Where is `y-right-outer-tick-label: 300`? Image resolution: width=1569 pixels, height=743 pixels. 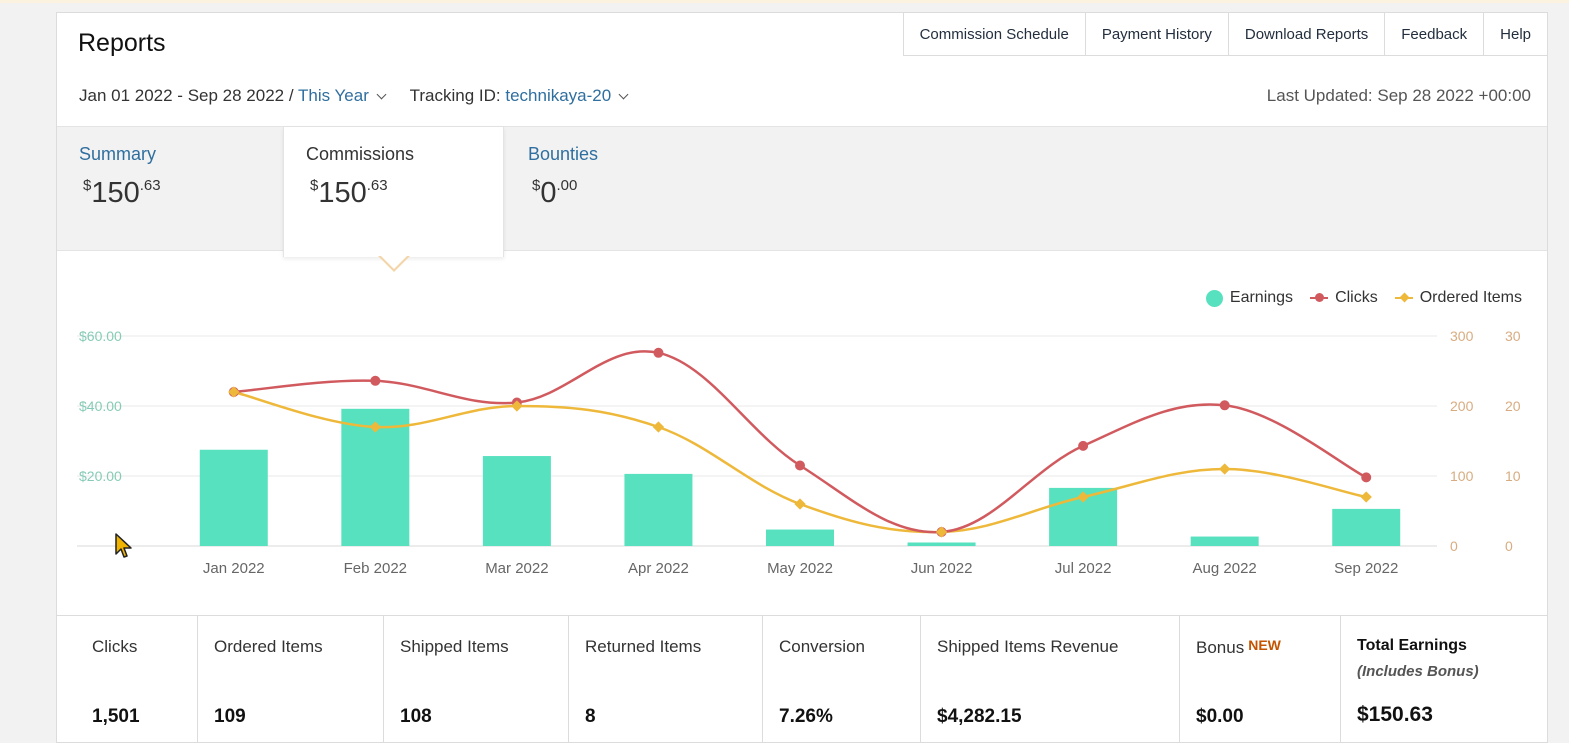 y-right-outer-tick-label: 300 is located at coordinates (1462, 336).